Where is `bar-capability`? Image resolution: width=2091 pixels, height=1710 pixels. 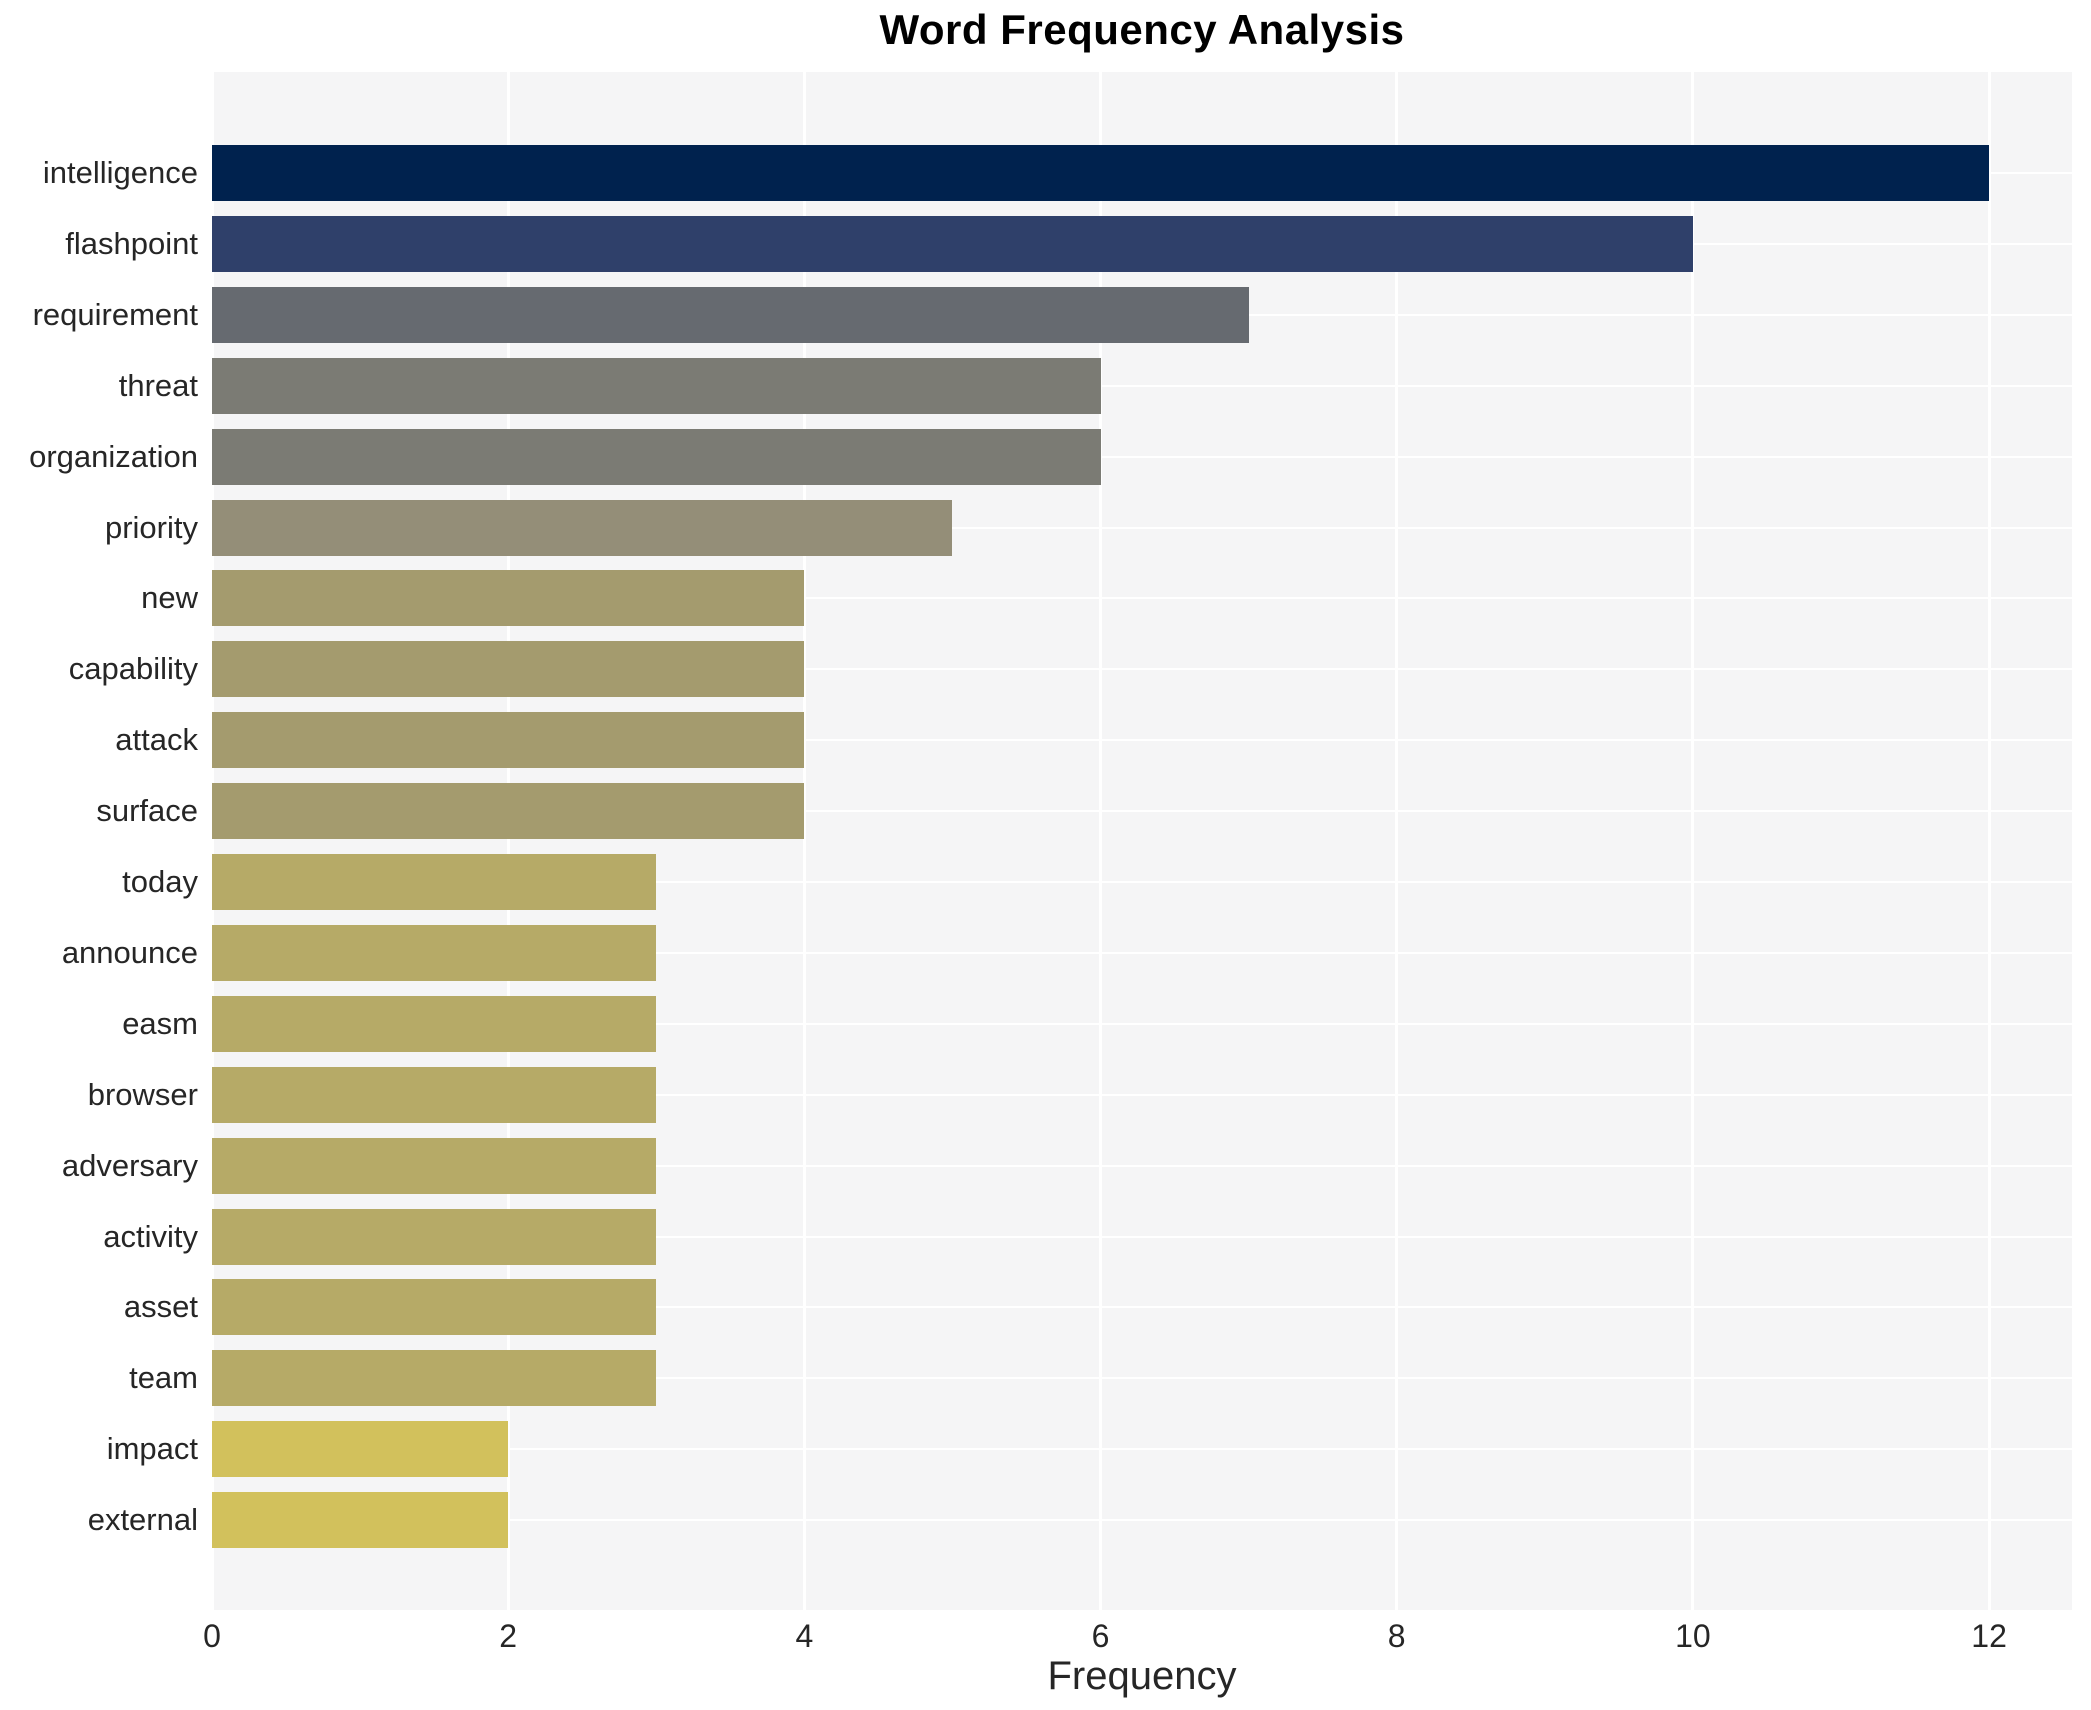 bar-capability is located at coordinates (508, 669).